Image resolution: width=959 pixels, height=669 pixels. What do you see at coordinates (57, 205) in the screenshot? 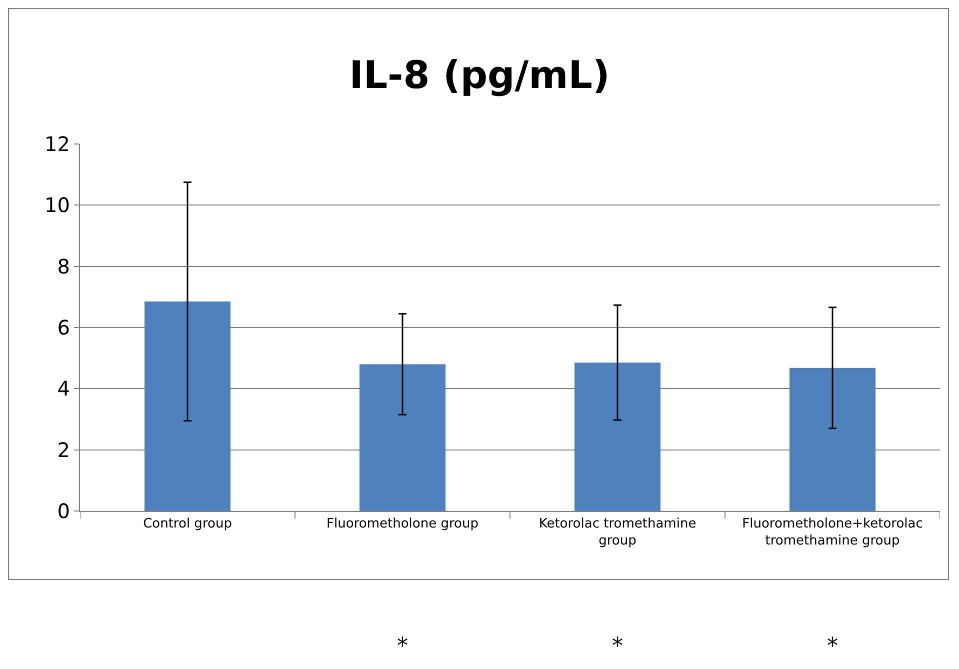
I see `y-tick-label: 10` at bounding box center [57, 205].